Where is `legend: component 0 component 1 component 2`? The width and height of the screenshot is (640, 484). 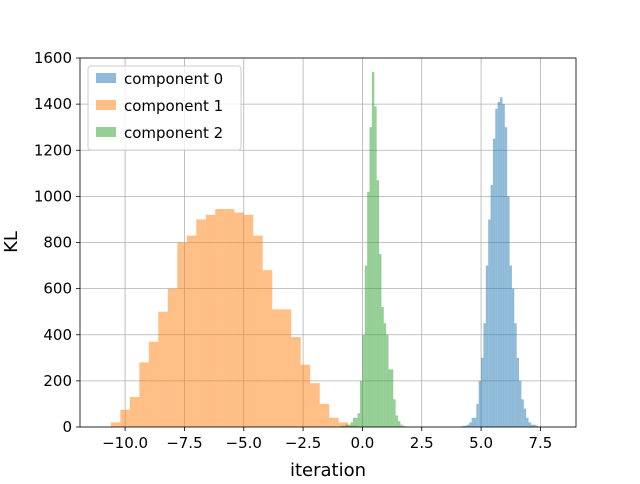 legend: component 0 component 1 component 2 is located at coordinates (164, 108).